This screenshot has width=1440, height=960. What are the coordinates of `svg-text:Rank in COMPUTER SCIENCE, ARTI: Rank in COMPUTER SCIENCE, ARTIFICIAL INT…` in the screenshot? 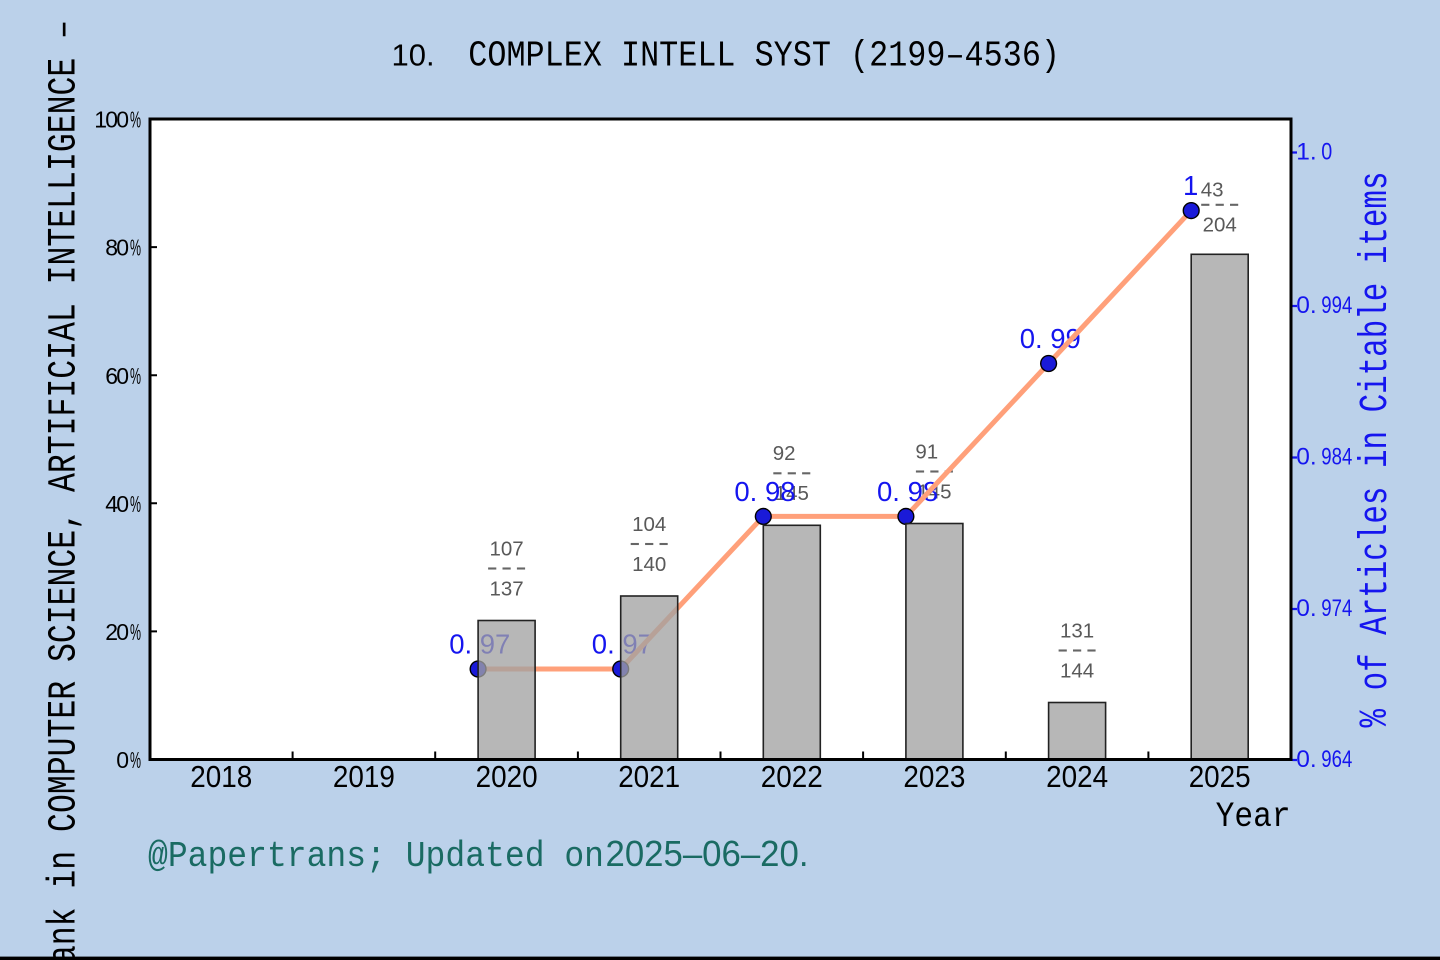 It's located at (65, 490).